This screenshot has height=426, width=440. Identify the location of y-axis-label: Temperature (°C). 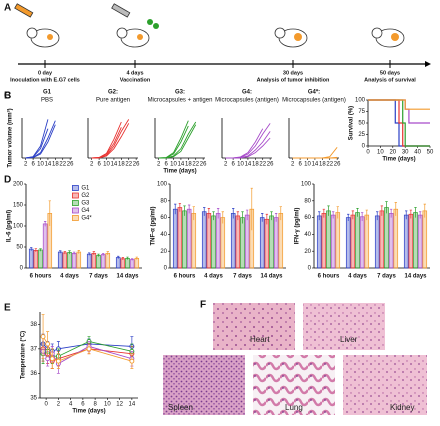
(24, 355).